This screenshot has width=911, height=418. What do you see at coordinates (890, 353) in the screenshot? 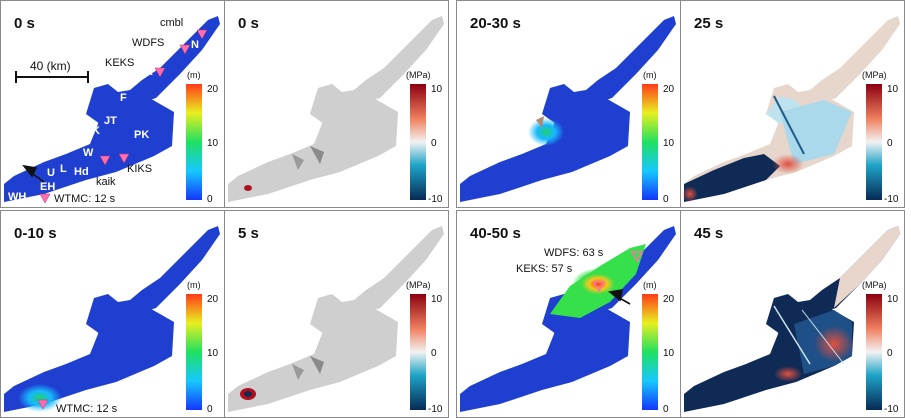
I see `panel-8-tick-mid: 0` at bounding box center [890, 353].